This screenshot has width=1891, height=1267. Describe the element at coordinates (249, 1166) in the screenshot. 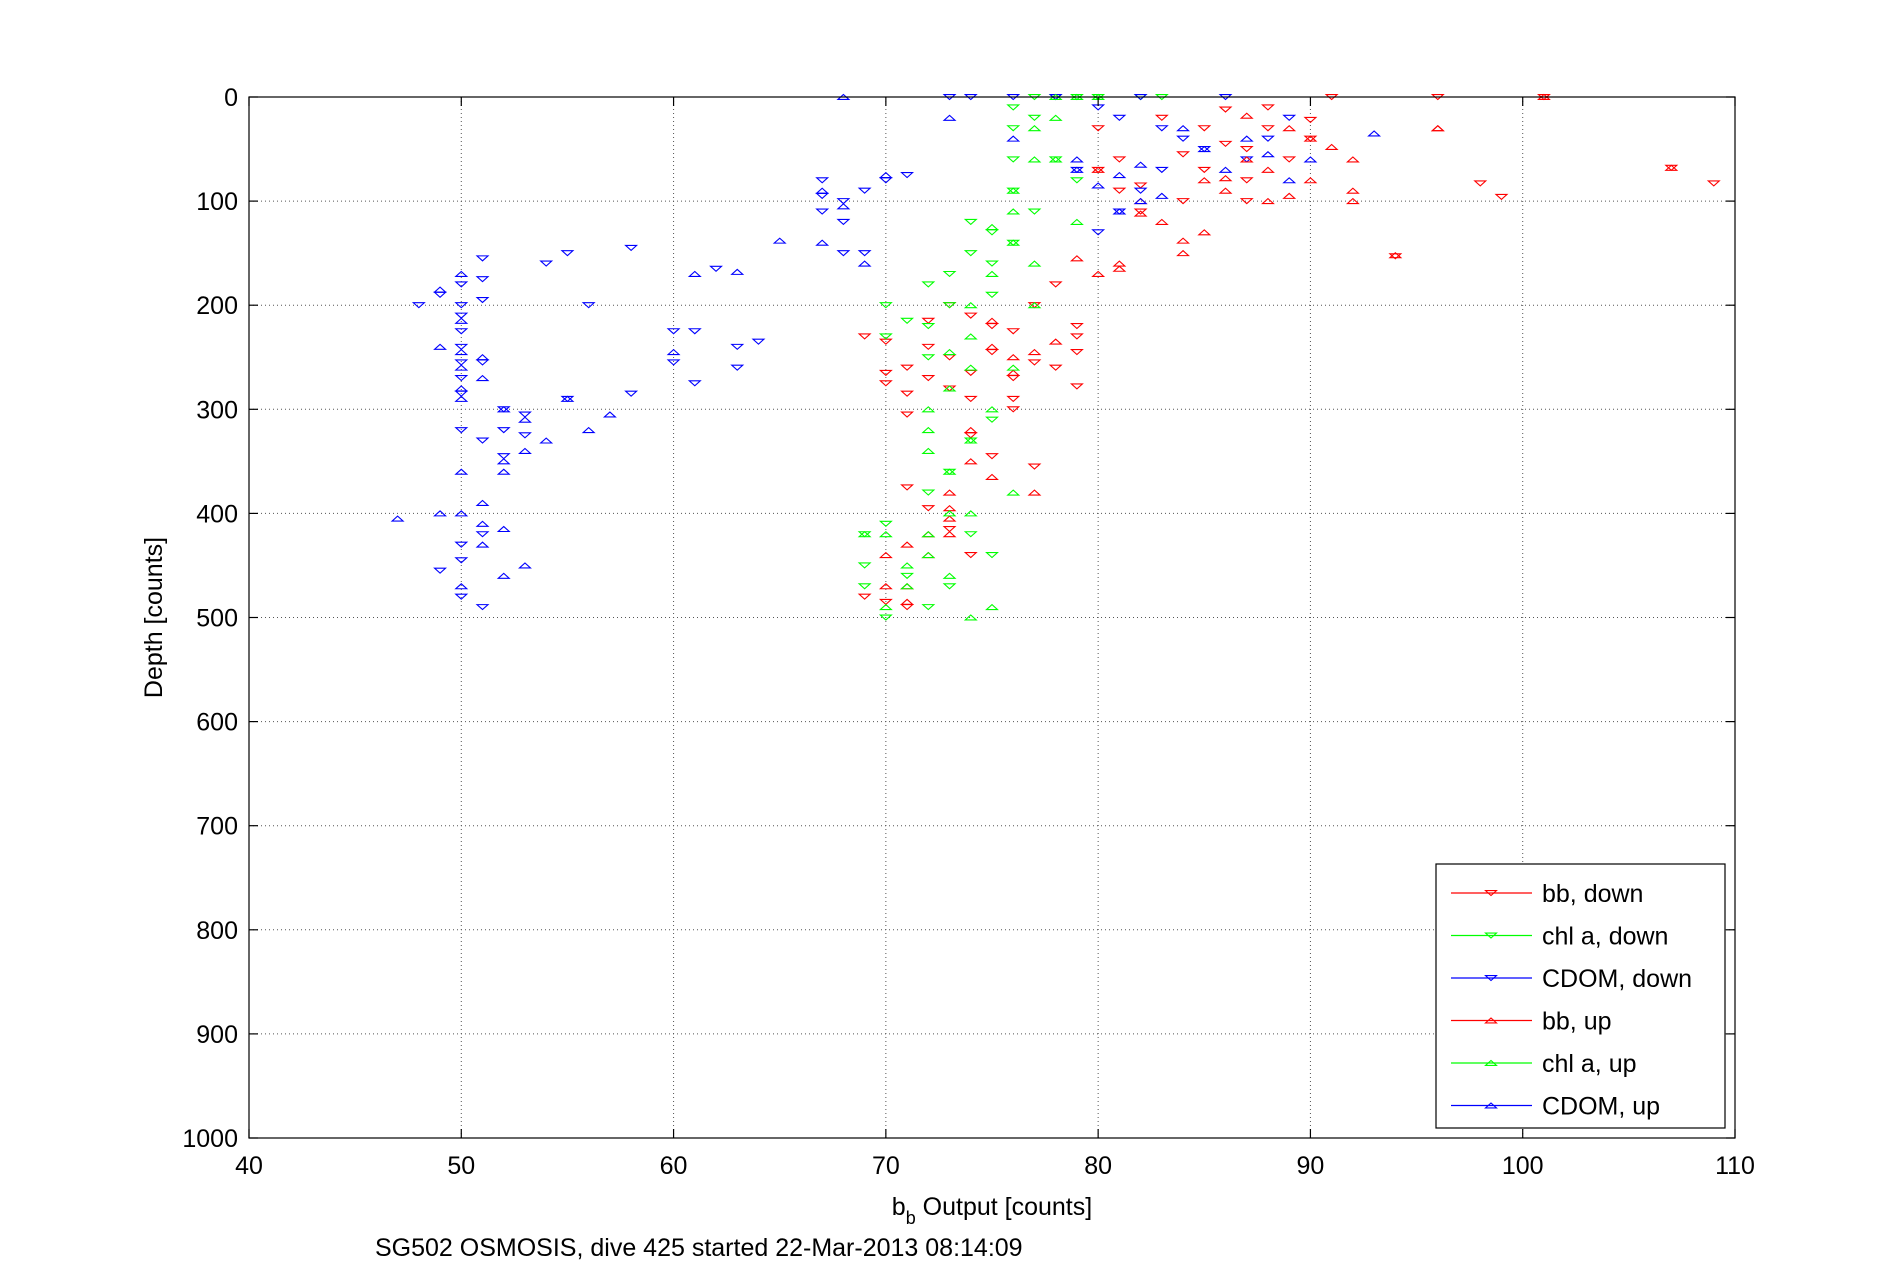

I see `x-tick-label: 40` at that location.